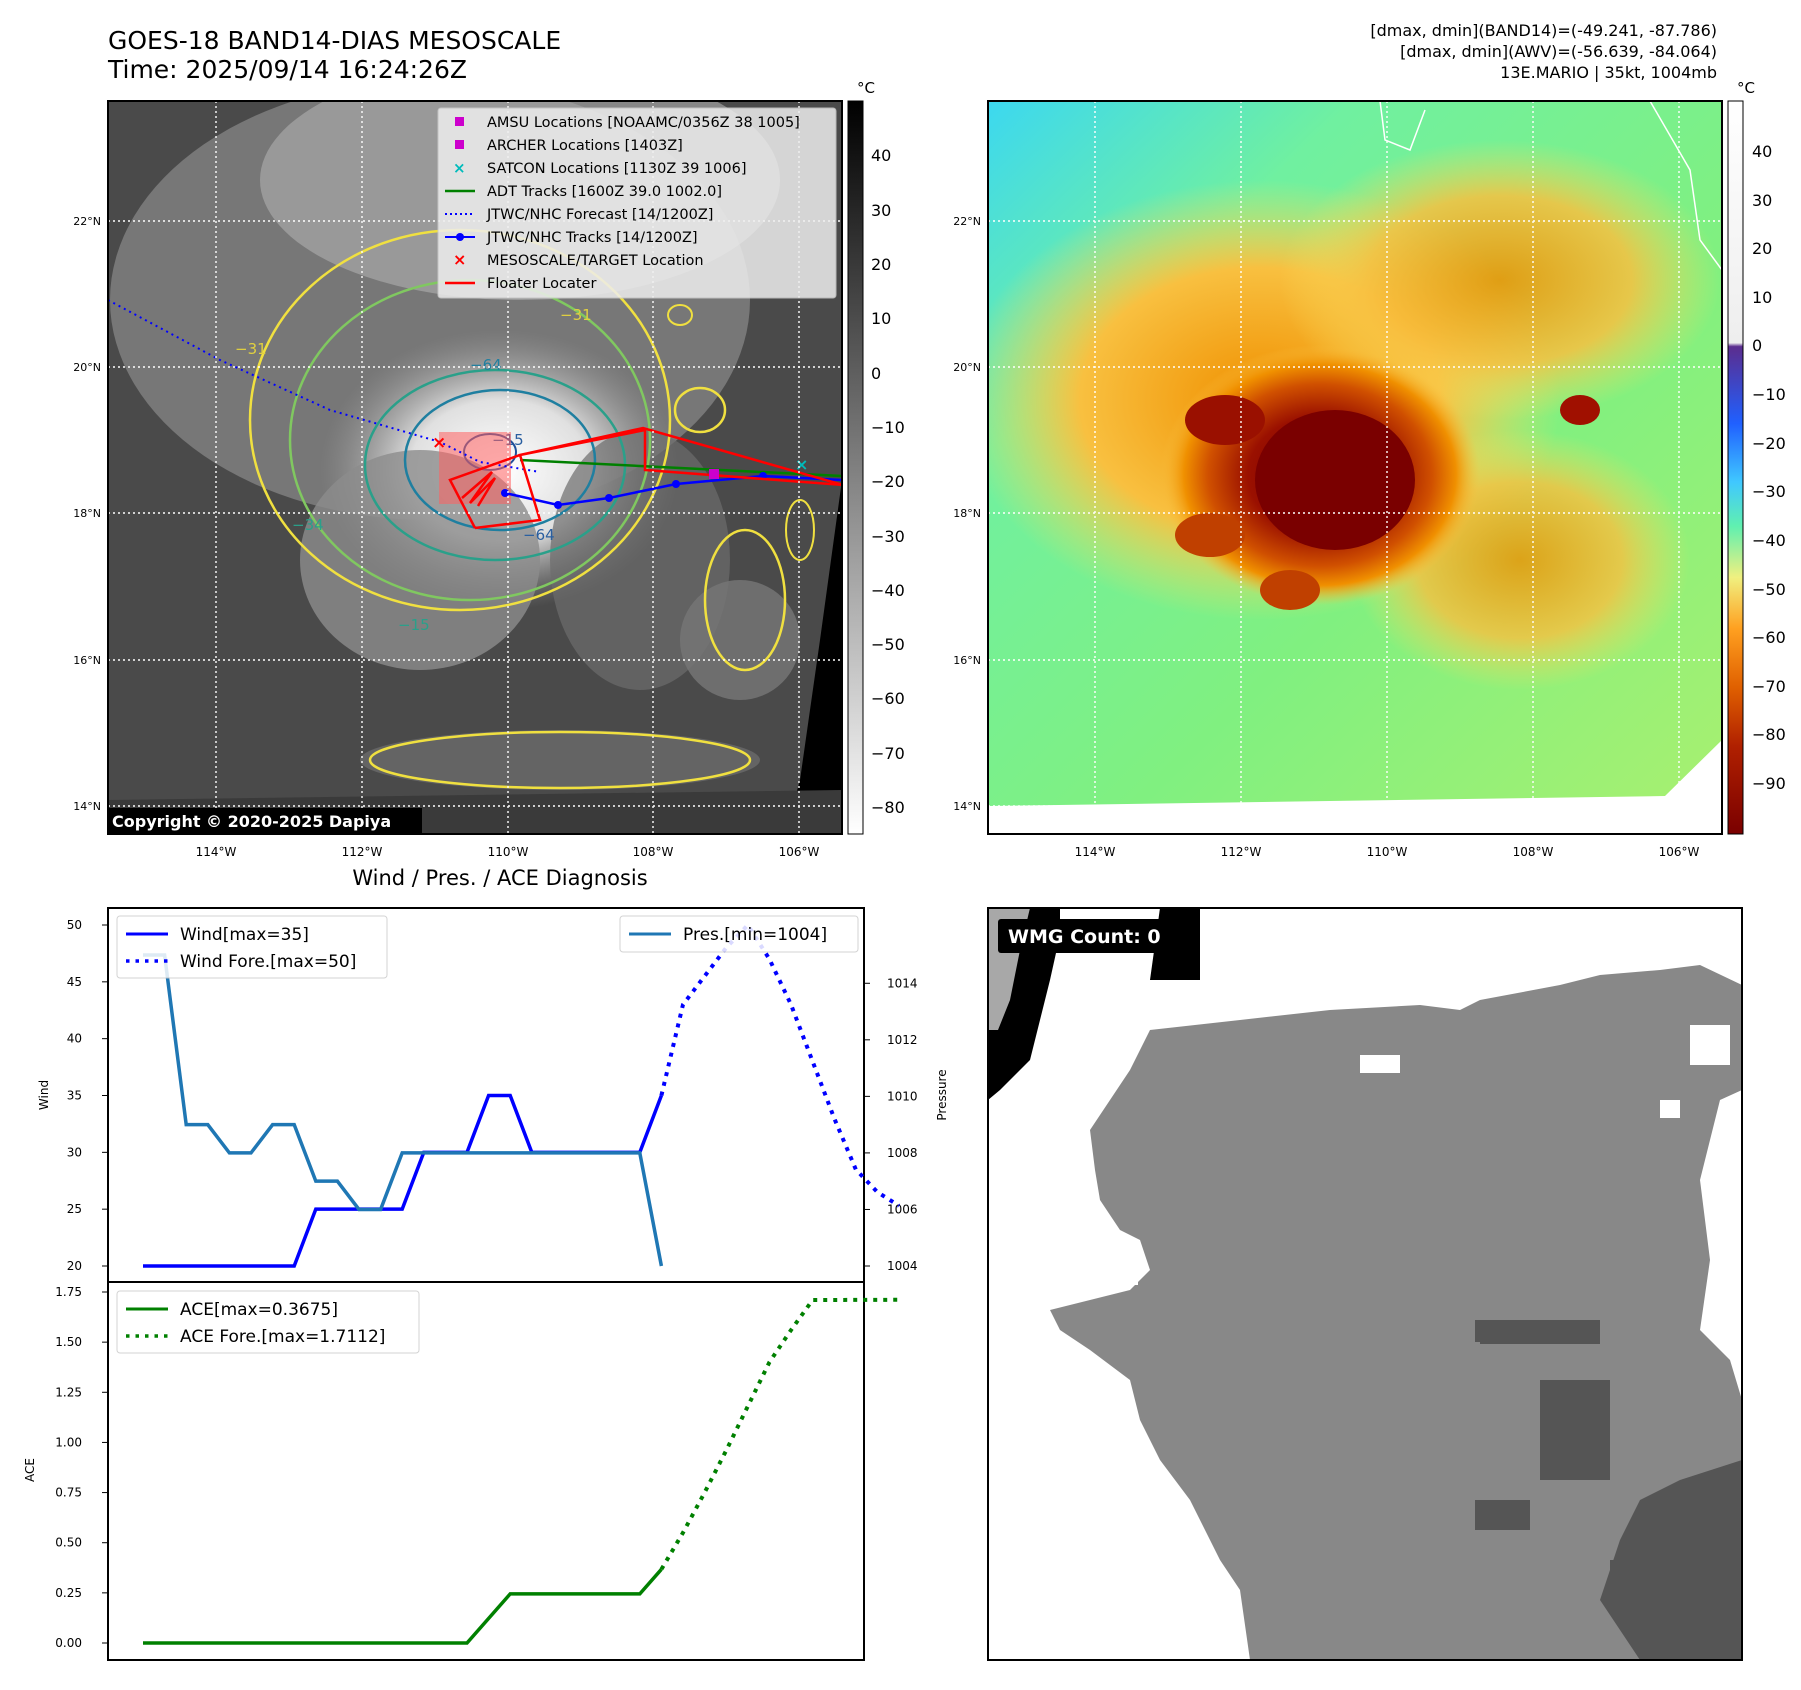  I want to click on wind-series-lines, so click(522, 1094).